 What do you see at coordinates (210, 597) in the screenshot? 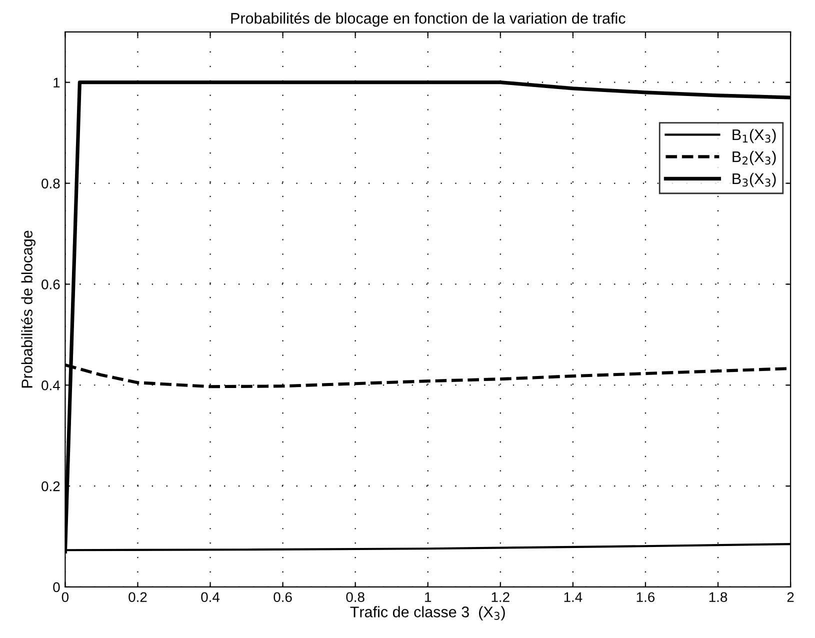
I see `x-tick-label: 0.4` at bounding box center [210, 597].